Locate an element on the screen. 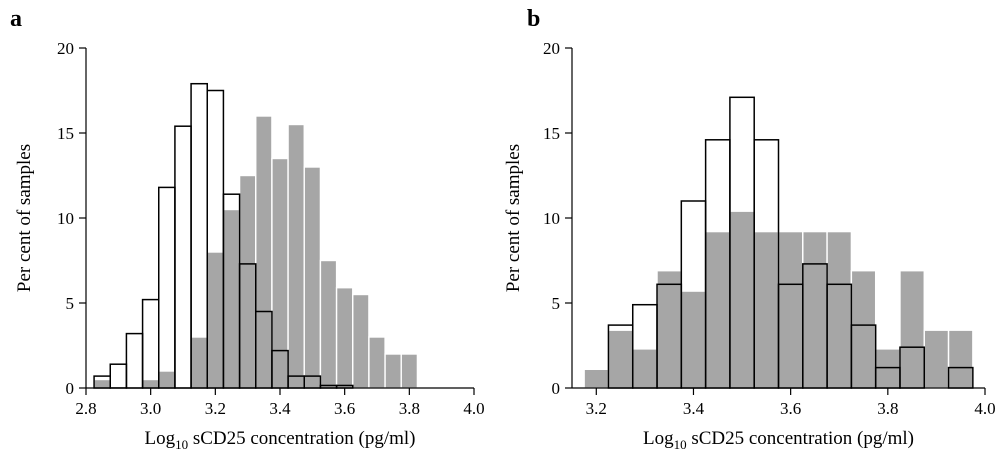 Image resolution: width=1005 pixels, height=454 pixels. x-tick-label: 2.8 is located at coordinates (85, 408).